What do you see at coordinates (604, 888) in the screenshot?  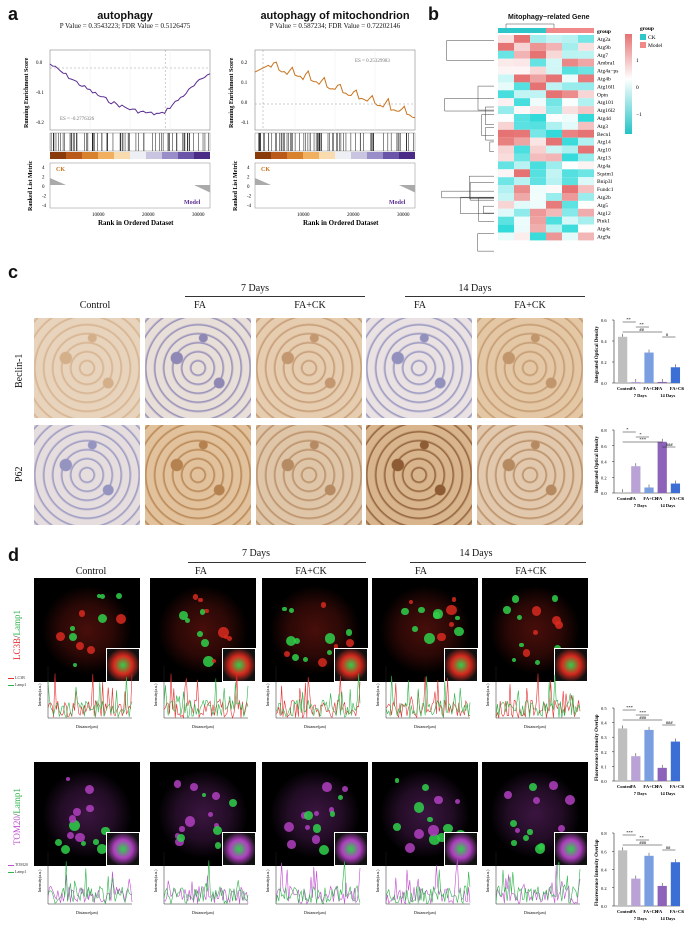 I see `y-tick-label: 0.2` at bounding box center [604, 888].